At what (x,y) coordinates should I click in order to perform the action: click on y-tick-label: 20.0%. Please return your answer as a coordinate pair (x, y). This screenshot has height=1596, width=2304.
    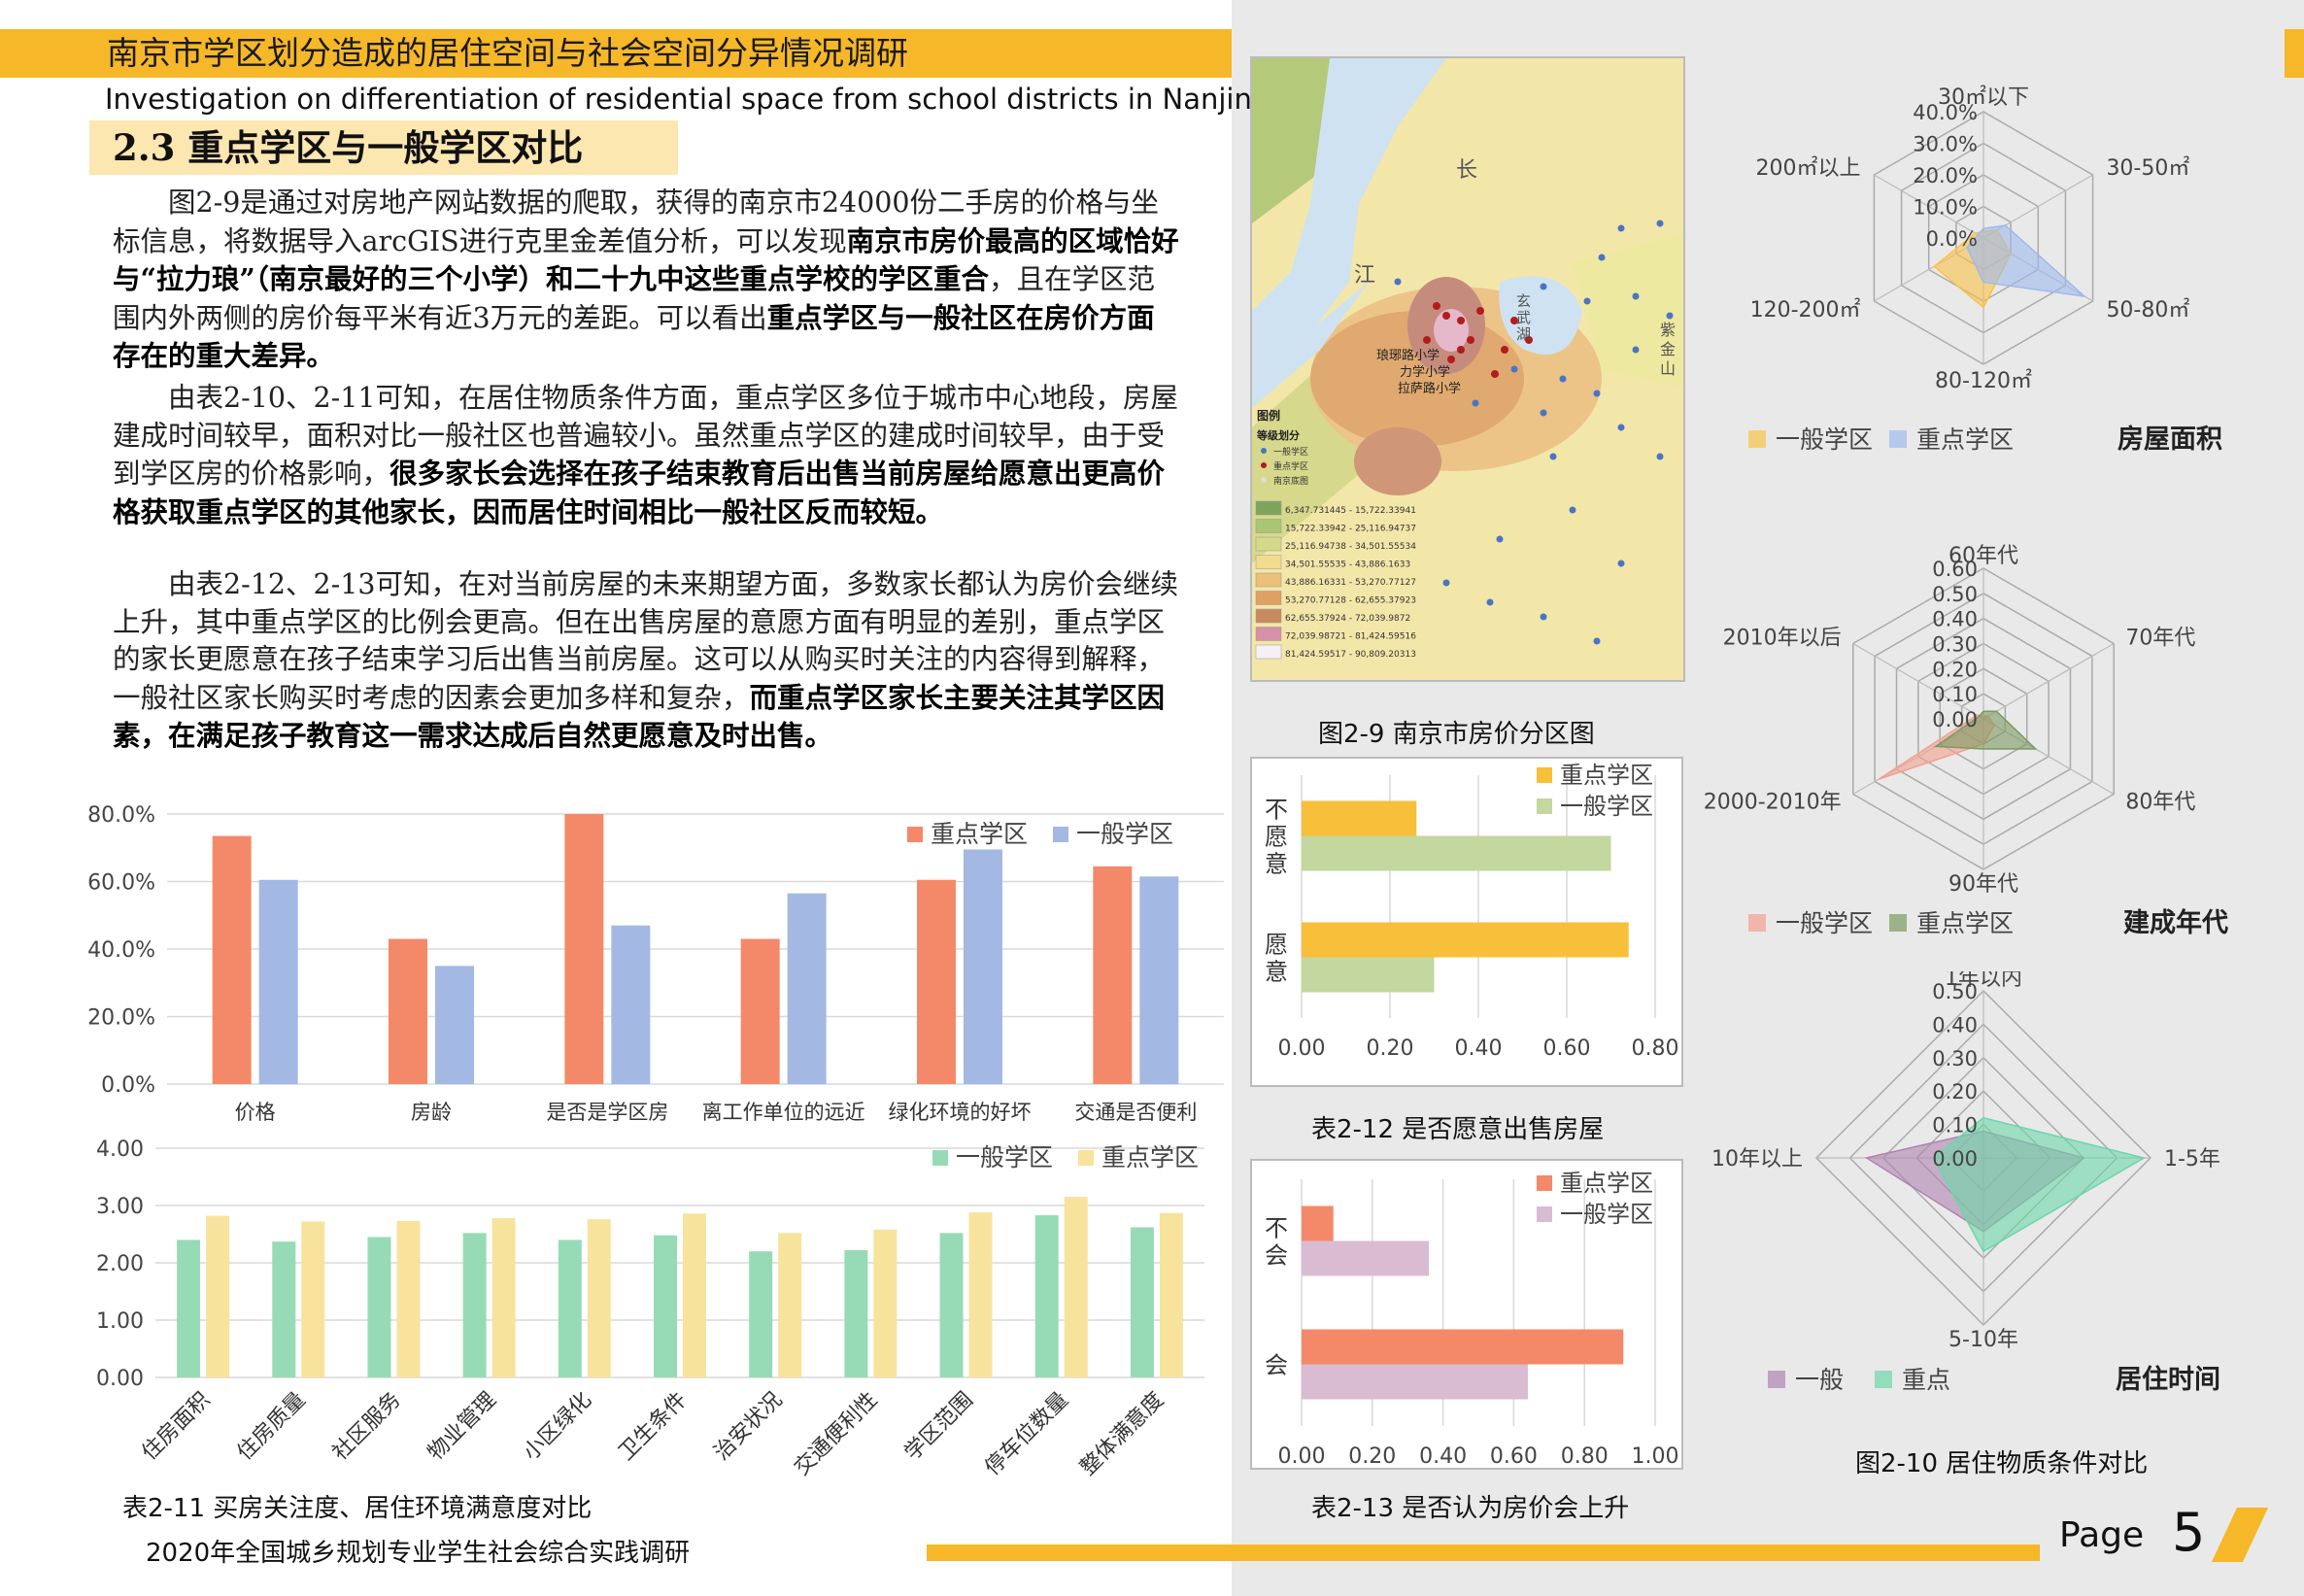
    Looking at the image, I should click on (121, 1019).